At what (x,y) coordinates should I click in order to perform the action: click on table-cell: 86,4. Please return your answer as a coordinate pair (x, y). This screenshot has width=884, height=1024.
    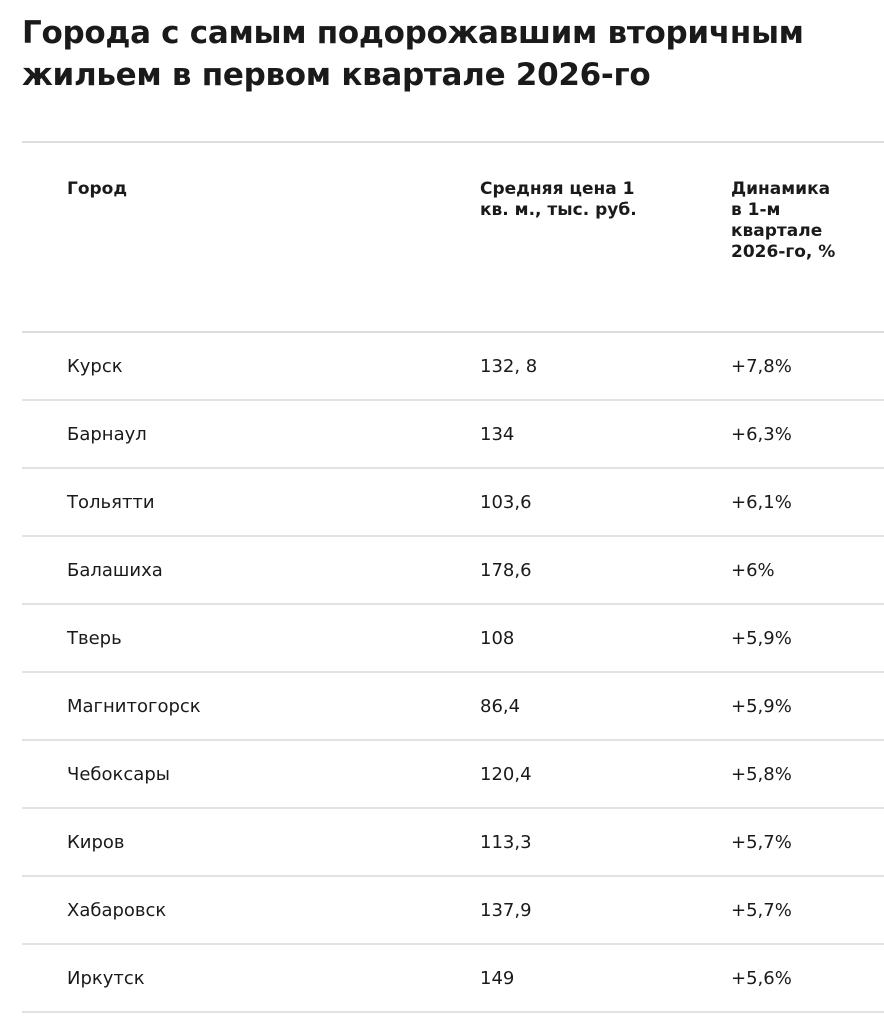
    Looking at the image, I should click on (500, 706).